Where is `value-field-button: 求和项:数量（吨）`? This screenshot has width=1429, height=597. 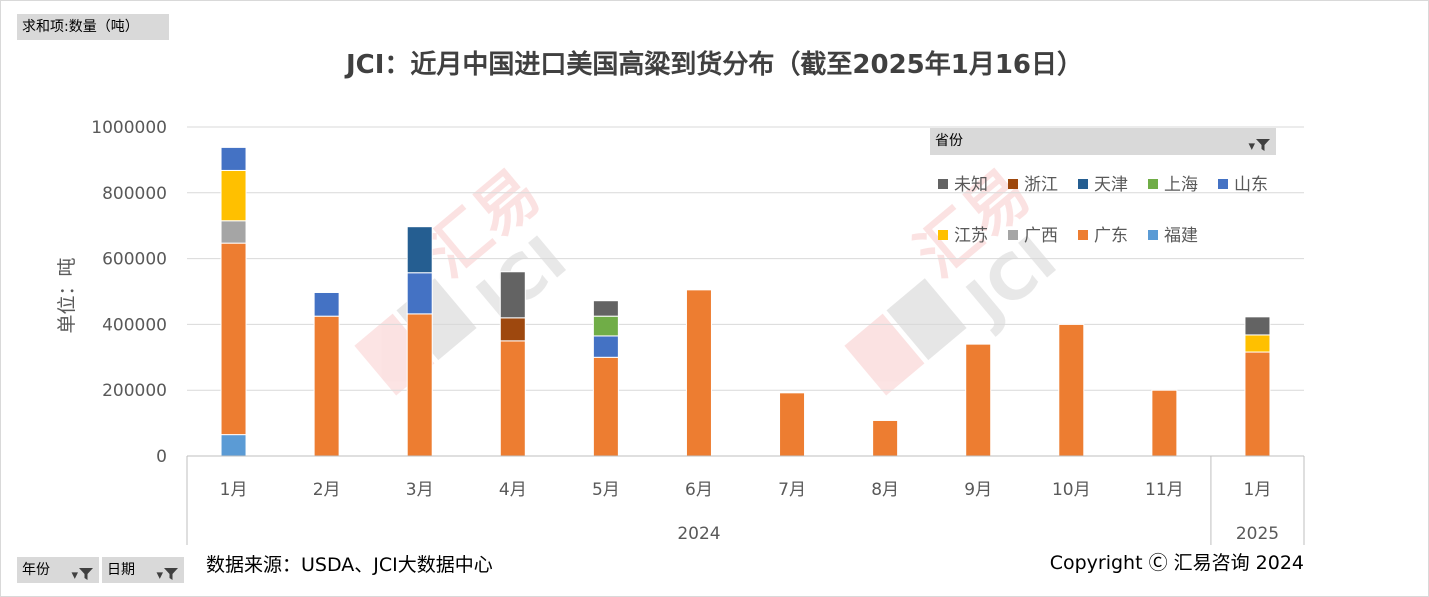
value-field-button: 求和项:数量（吨） is located at coordinates (93, 27).